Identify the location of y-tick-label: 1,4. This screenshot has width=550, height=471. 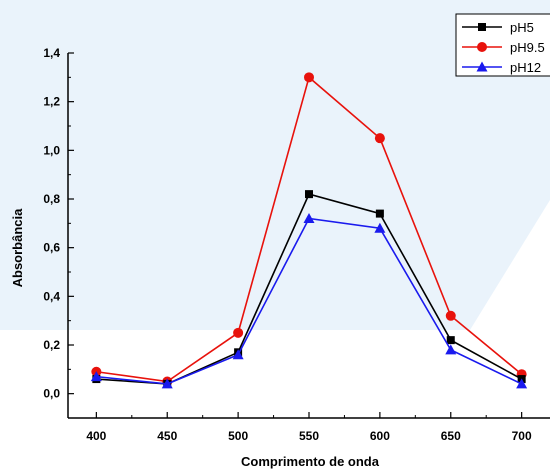
(51, 53).